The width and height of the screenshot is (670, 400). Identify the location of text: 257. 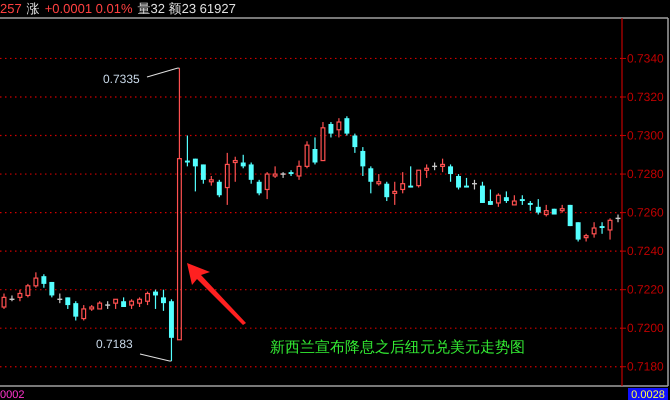
(11, 8).